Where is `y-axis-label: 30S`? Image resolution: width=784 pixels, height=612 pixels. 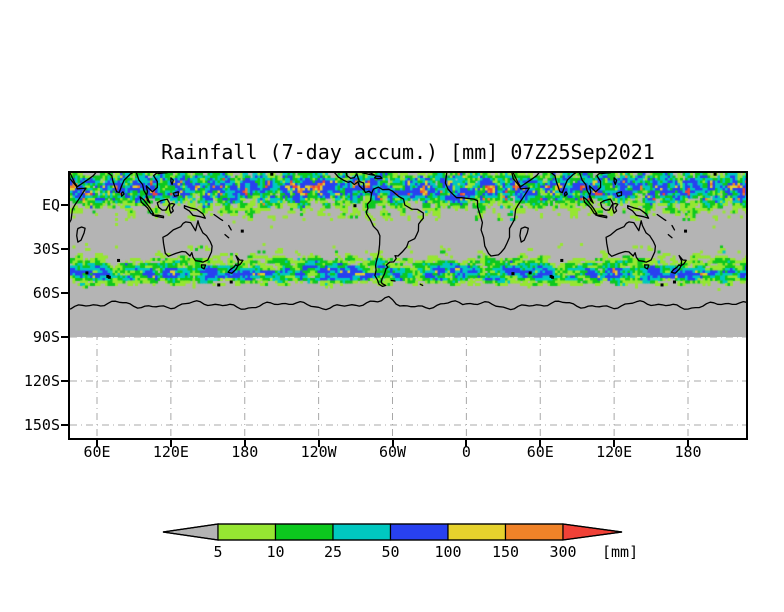
y-axis-label: 30S is located at coordinates (46, 249).